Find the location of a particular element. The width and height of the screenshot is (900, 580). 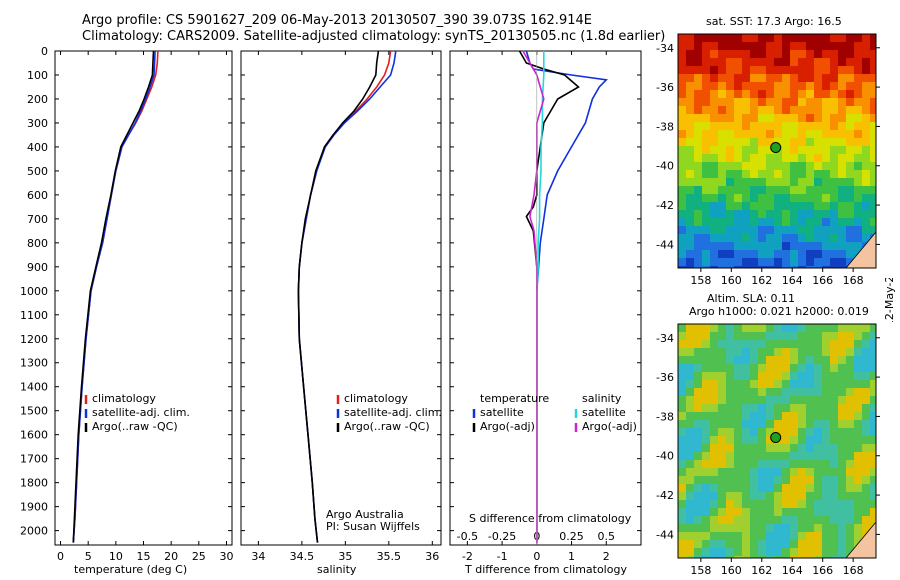

x-tick-label: -2 is located at coordinates (467, 556).